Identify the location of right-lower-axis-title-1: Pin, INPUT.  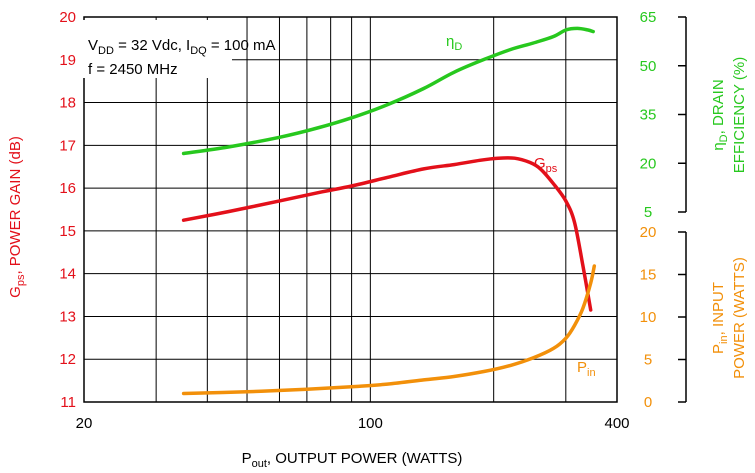
(720, 318).